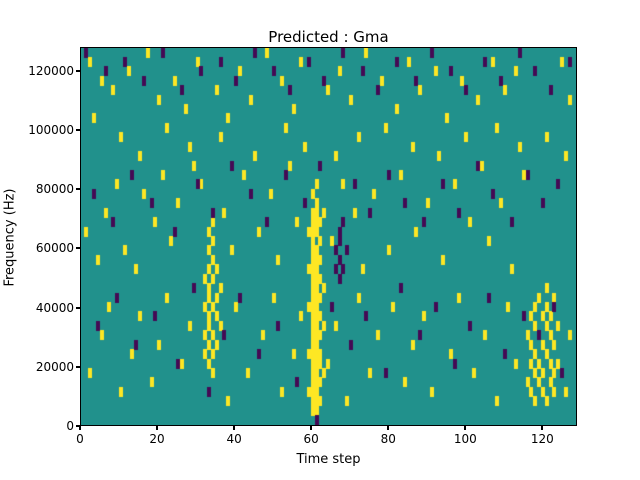 This screenshot has width=640, height=480. What do you see at coordinates (542, 439) in the screenshot?
I see `x-tick-label: 120` at bounding box center [542, 439].